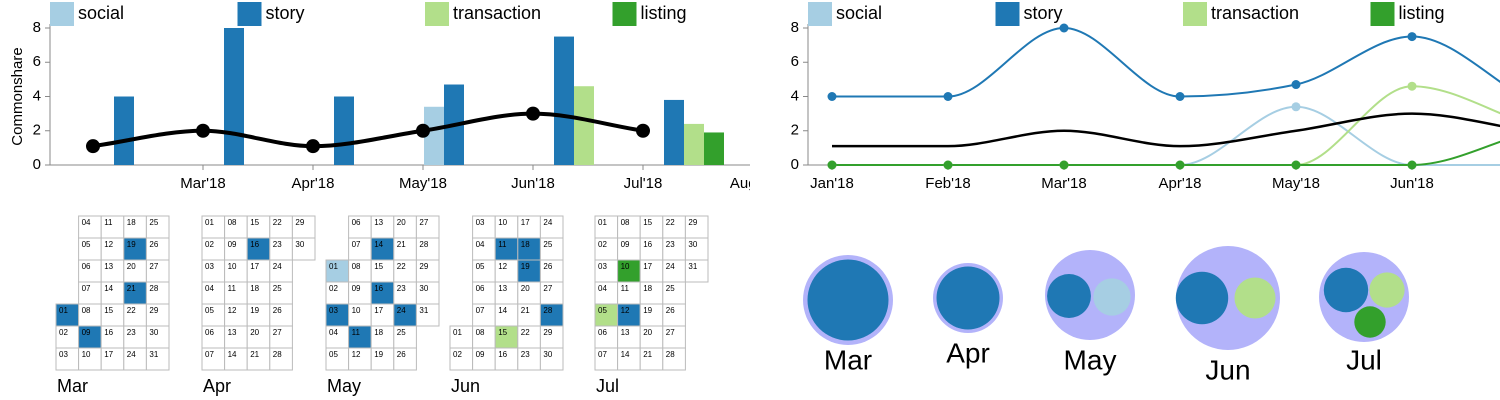  I want to click on day-label: 10, so click(356, 310).